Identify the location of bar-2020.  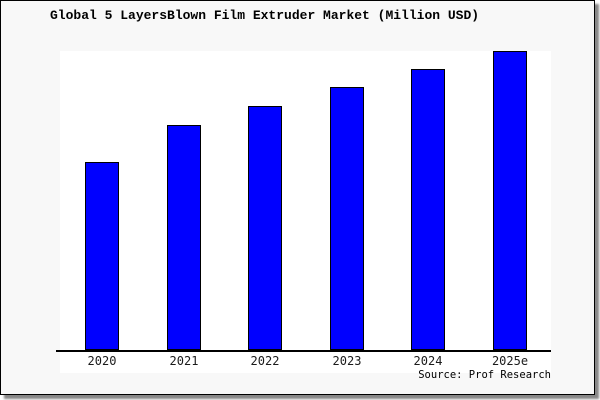
(102, 256).